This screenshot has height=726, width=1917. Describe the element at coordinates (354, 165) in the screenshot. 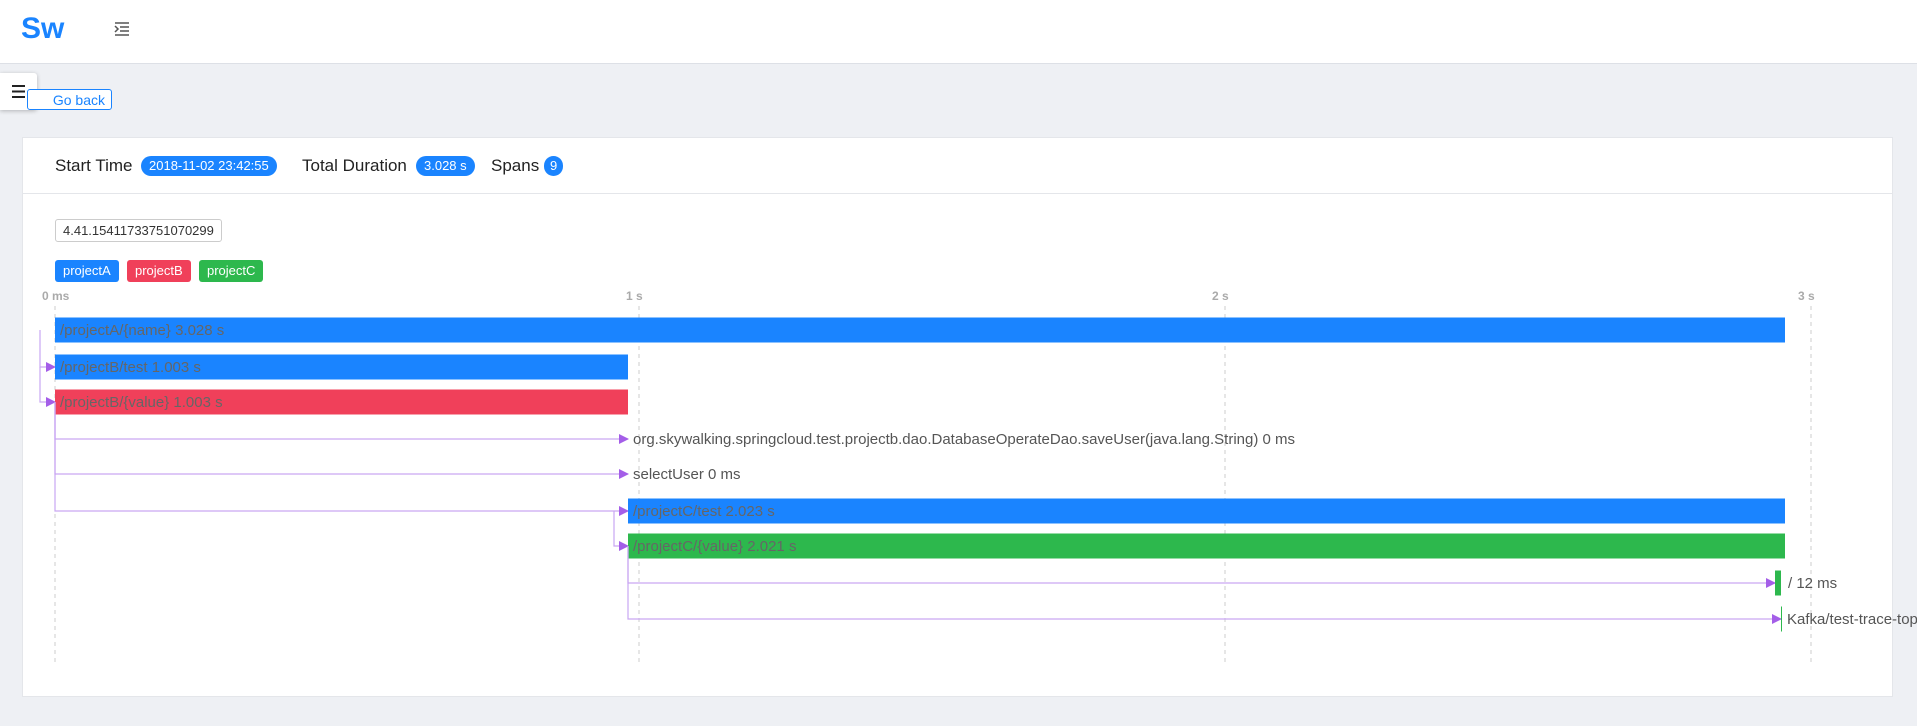

I see `duration-label: Total Duration` at that location.